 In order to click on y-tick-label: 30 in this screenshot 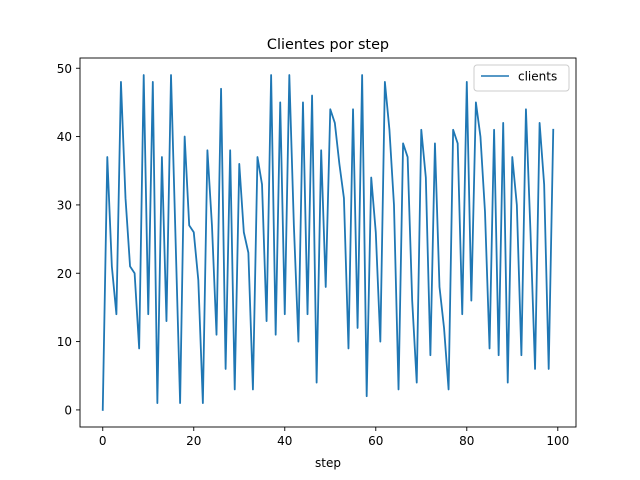, I will do `click(64, 205)`.